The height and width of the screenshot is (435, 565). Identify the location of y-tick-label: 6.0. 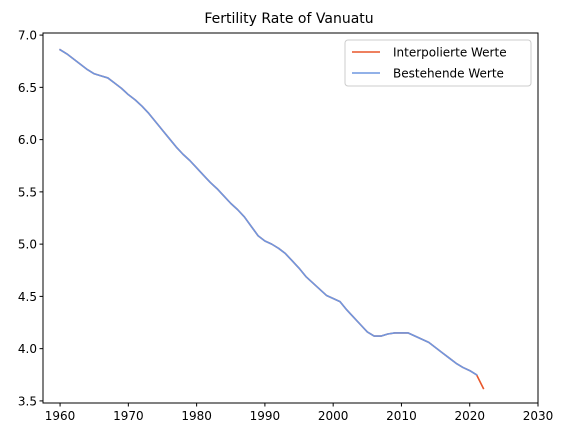
(27, 140).